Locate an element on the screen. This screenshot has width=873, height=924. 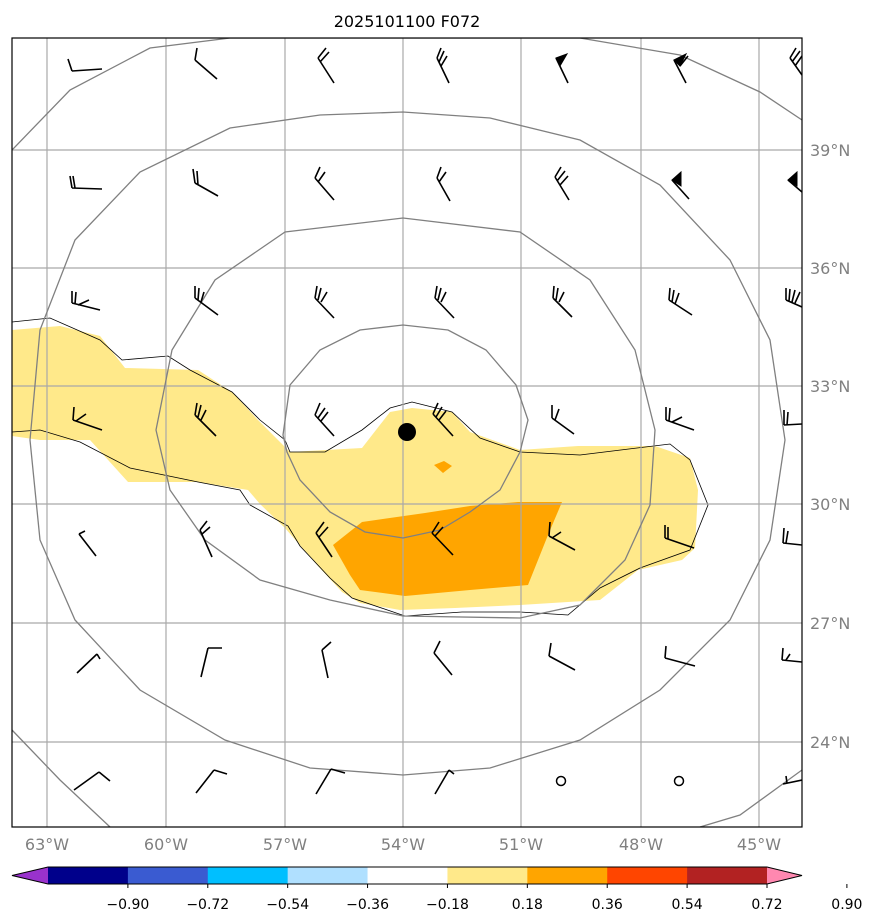
lon-label-54w: 54°W is located at coordinates (403, 844).